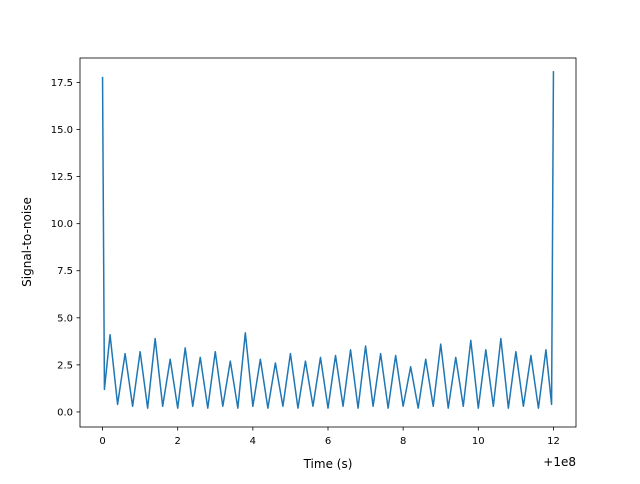 The height and width of the screenshot is (484, 640). I want to click on y-axis-label: Signal-to-noise, so click(27, 242).